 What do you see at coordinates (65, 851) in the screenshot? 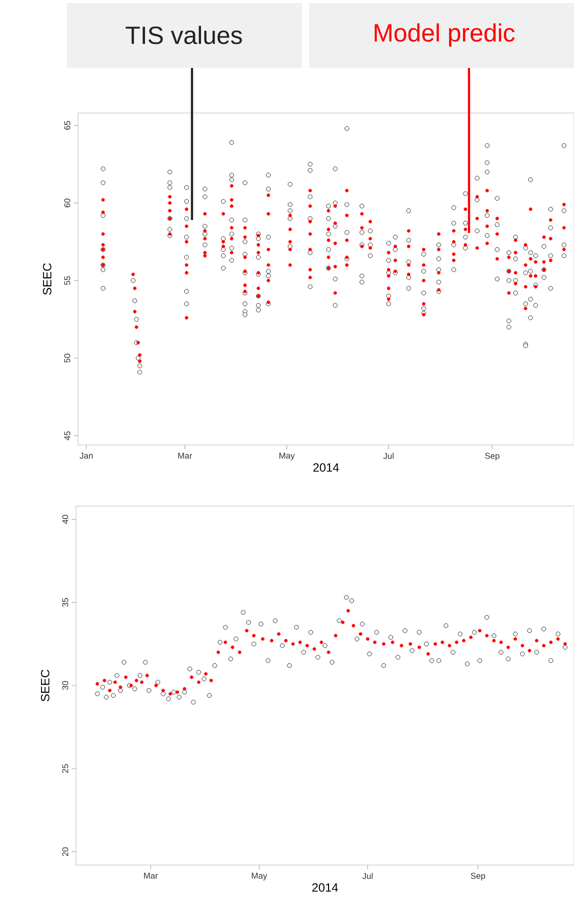
I see `y-tick-label: 20` at bounding box center [65, 851].